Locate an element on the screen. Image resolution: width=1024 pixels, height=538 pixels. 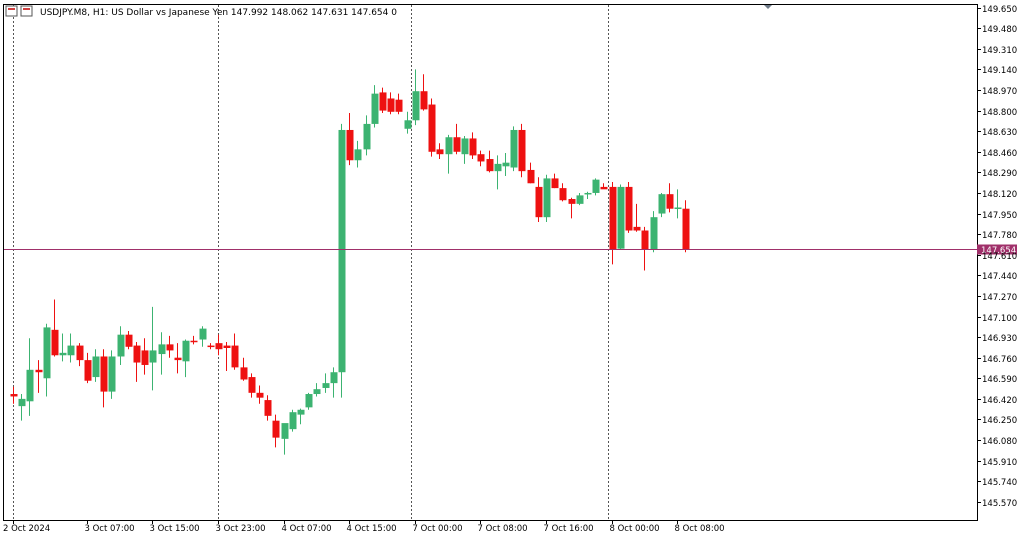
chart-settings-icon-frame is located at coordinates (26, 11).